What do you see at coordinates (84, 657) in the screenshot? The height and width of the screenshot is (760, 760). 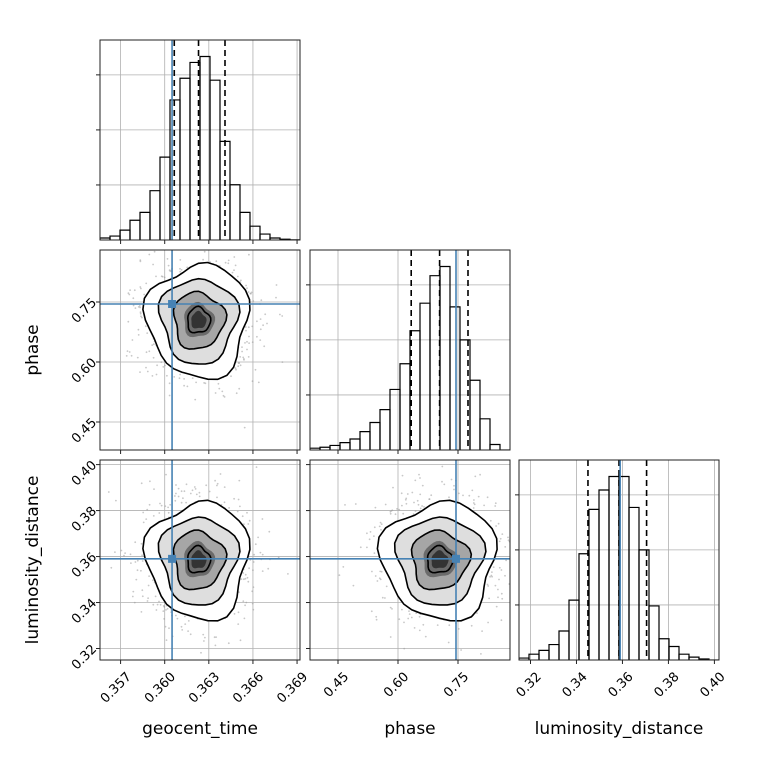 I see `y-tick-label: 0.32` at bounding box center [84, 657].